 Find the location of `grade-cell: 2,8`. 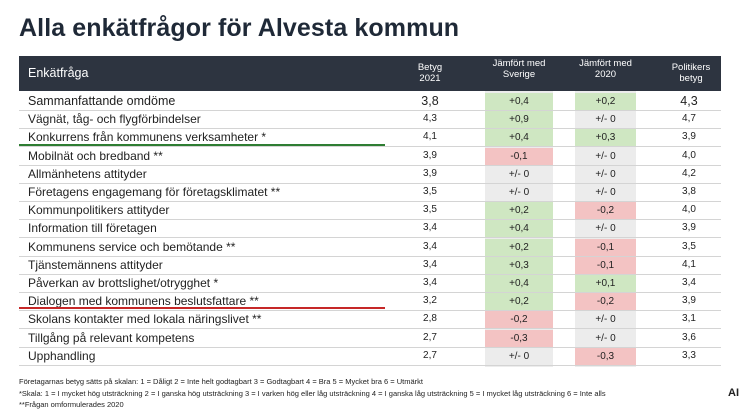

grade-cell: 2,8 is located at coordinates (430, 319).